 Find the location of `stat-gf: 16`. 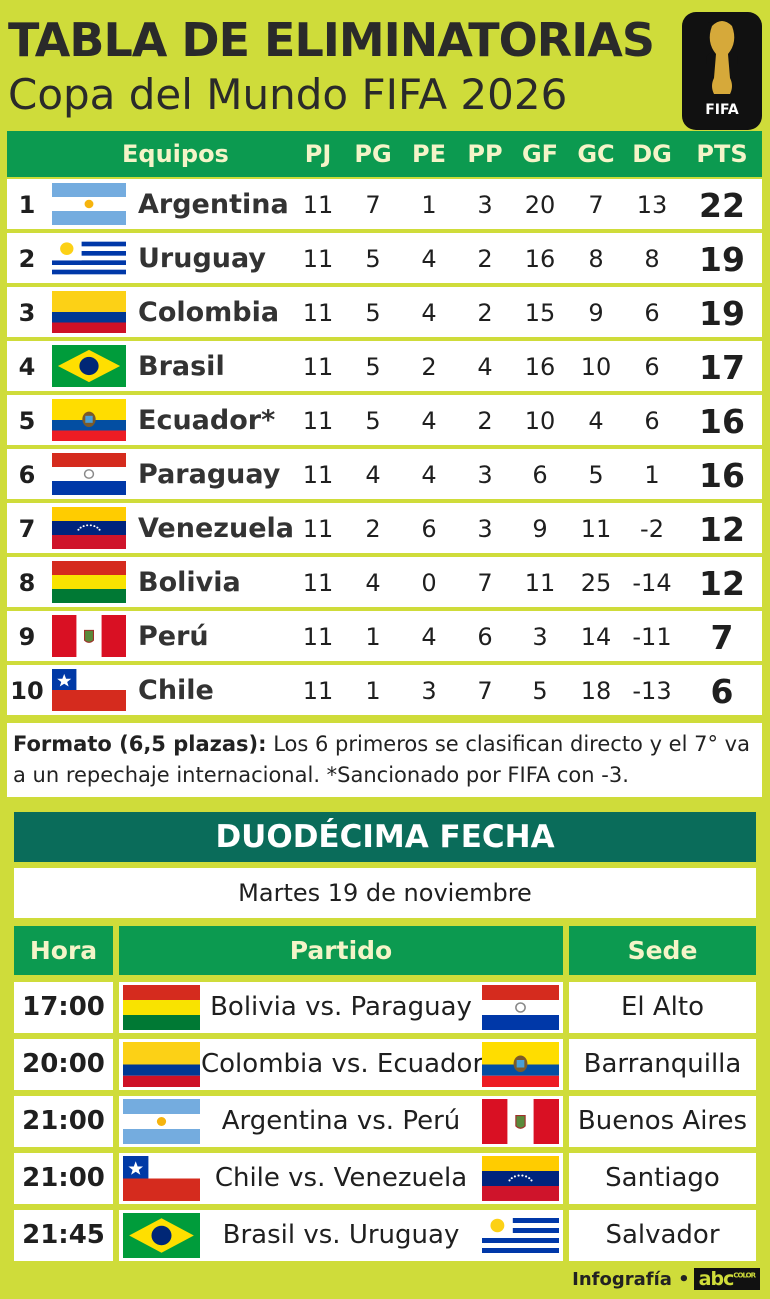

stat-gf: 16 is located at coordinates (540, 367).